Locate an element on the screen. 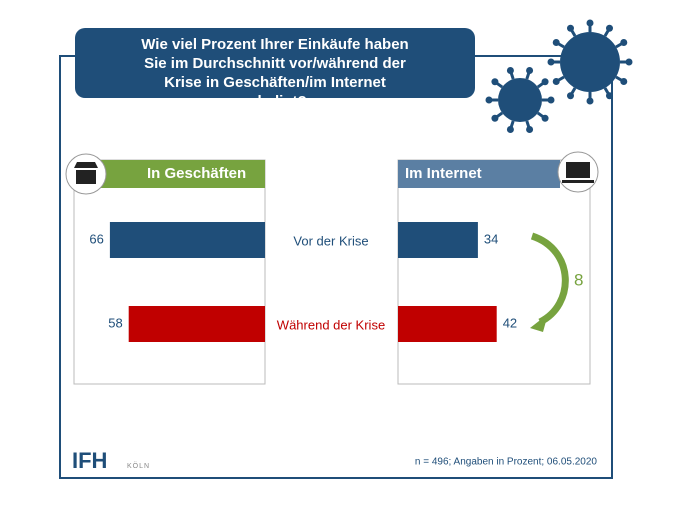 Image resolution: width=675 pixels, height=506 pixels. legend-label: In Geschäften is located at coordinates (196, 173).